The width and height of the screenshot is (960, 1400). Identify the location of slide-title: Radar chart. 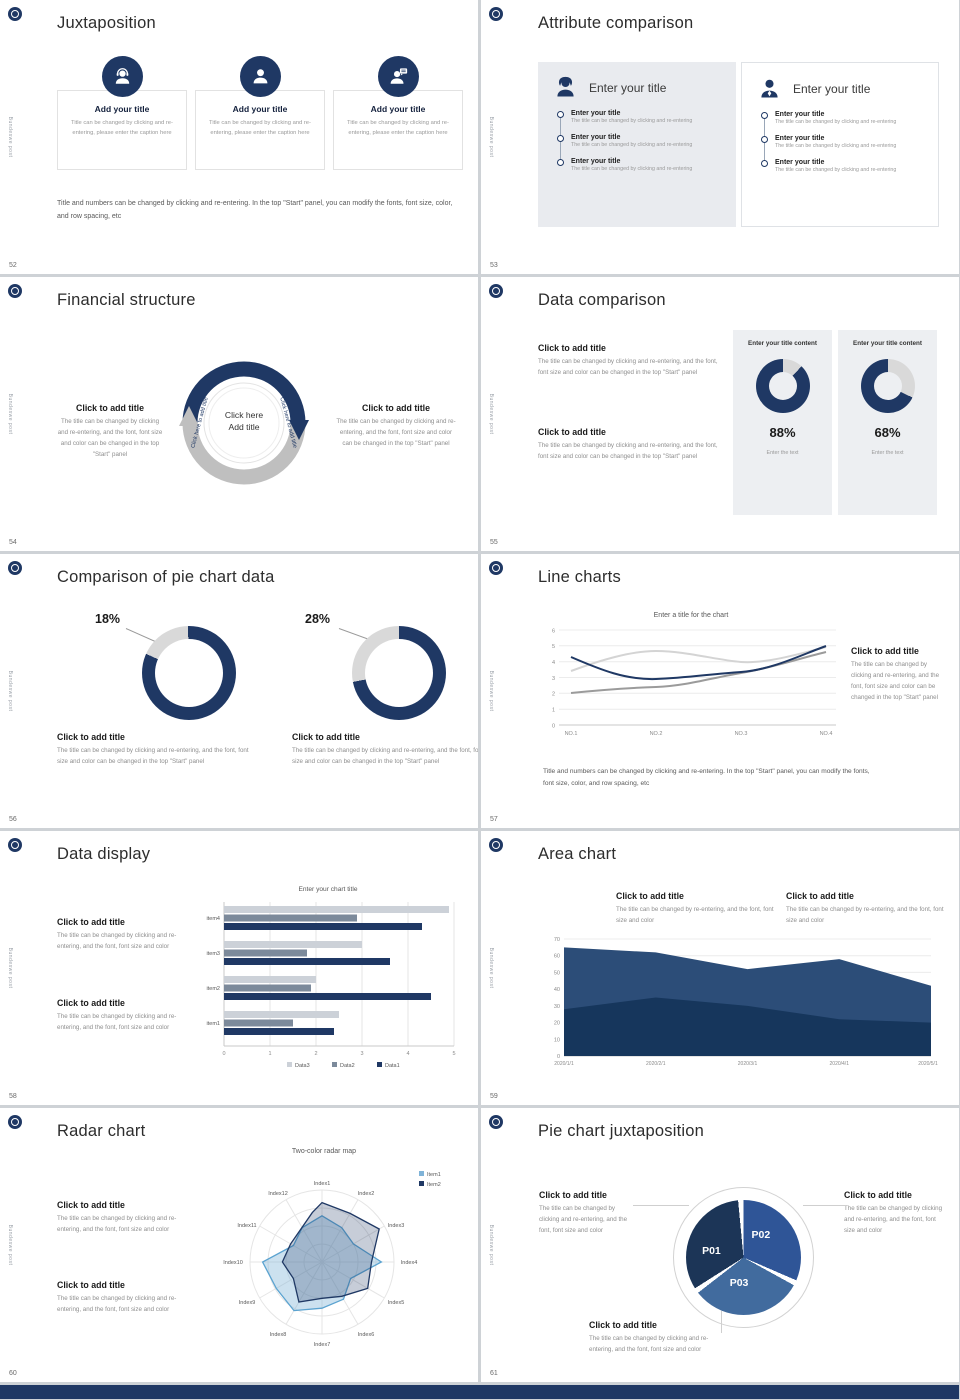
(101, 1131).